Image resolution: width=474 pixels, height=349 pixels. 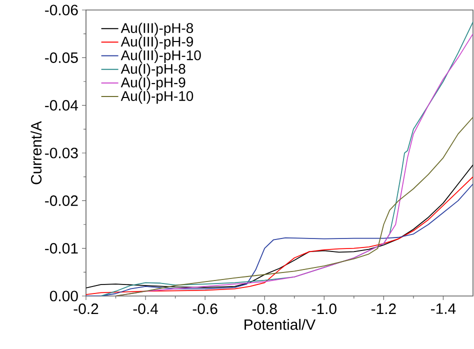 What do you see at coordinates (61, 200) in the screenshot?
I see `y-tick-label: -0.02` at bounding box center [61, 200].